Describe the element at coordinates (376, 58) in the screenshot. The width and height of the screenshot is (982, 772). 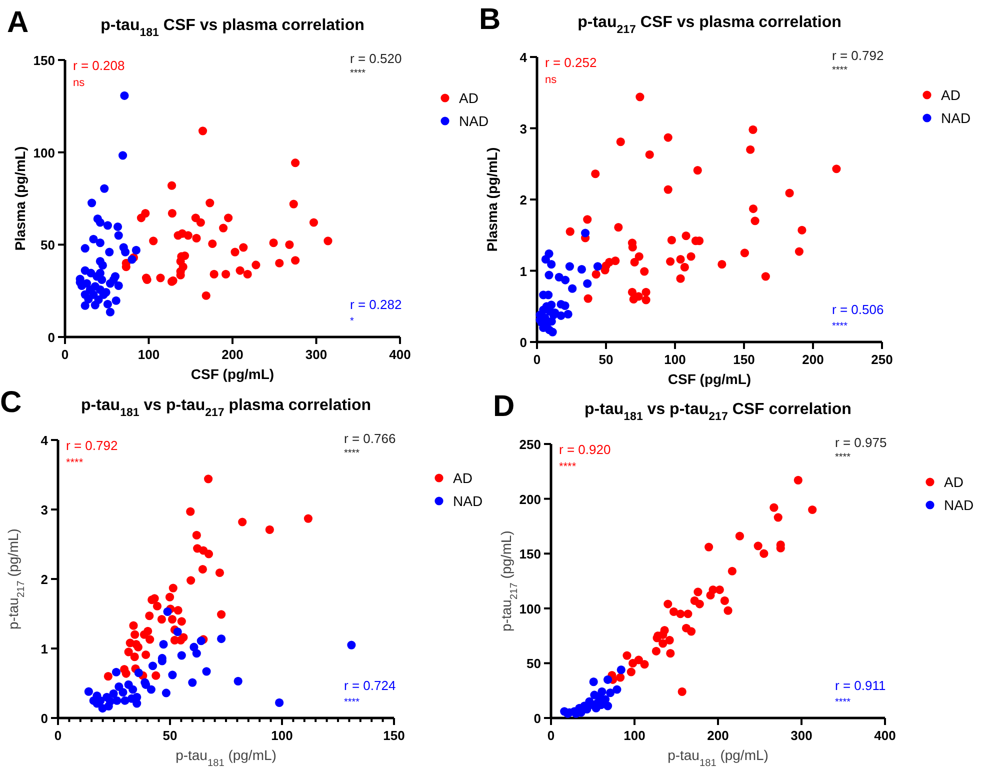
I see `annotation: r = 0.520` at that location.